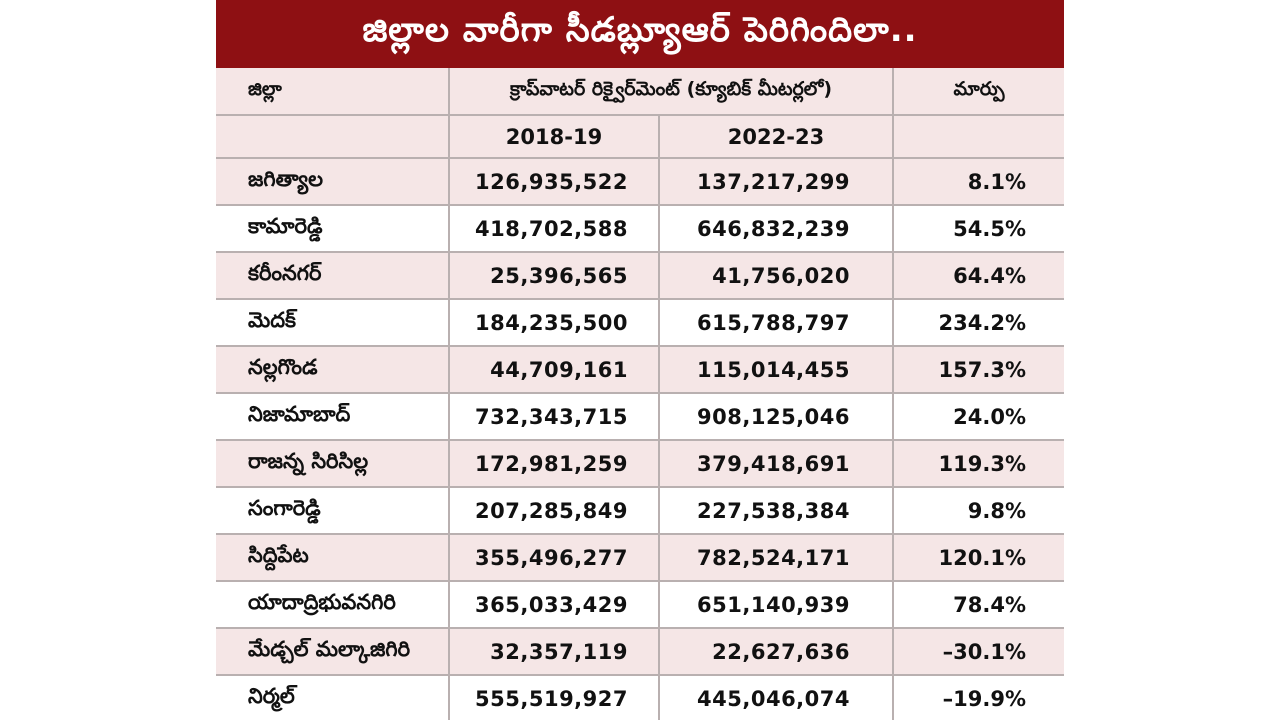  I want to click on table-row: మెదక్ 184,235,500 615,788,797 234.2%, so click(640, 323).